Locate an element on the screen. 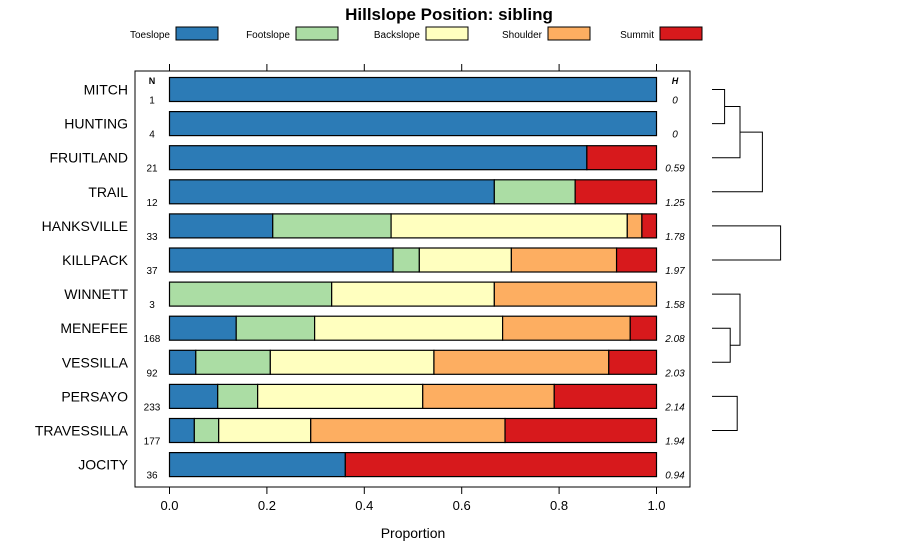 The width and height of the screenshot is (900, 560). bar-segment-persayo-shoulder is located at coordinates (488, 396).